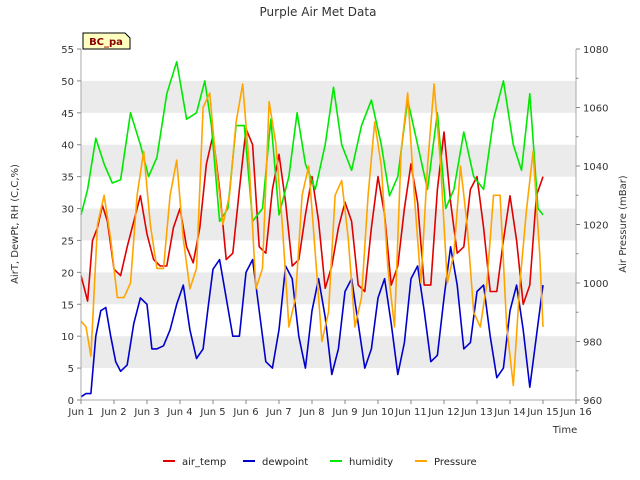  What do you see at coordinates (623, 224) in the screenshot?
I see `y-axis-right-label: Air Pressure (mBar)` at bounding box center [623, 224].